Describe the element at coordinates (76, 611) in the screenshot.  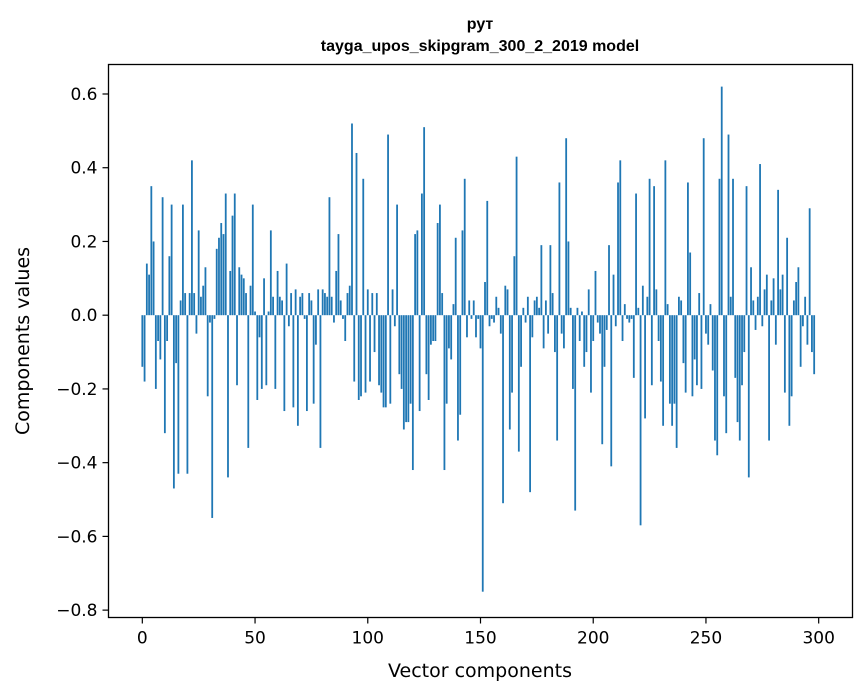
I see `y-tick-label: −0.8` at that location.